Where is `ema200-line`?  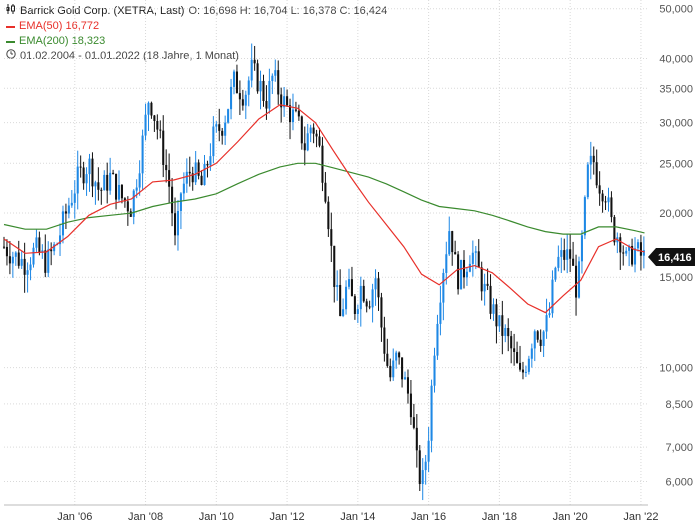
ema200-line is located at coordinates (324, 198).